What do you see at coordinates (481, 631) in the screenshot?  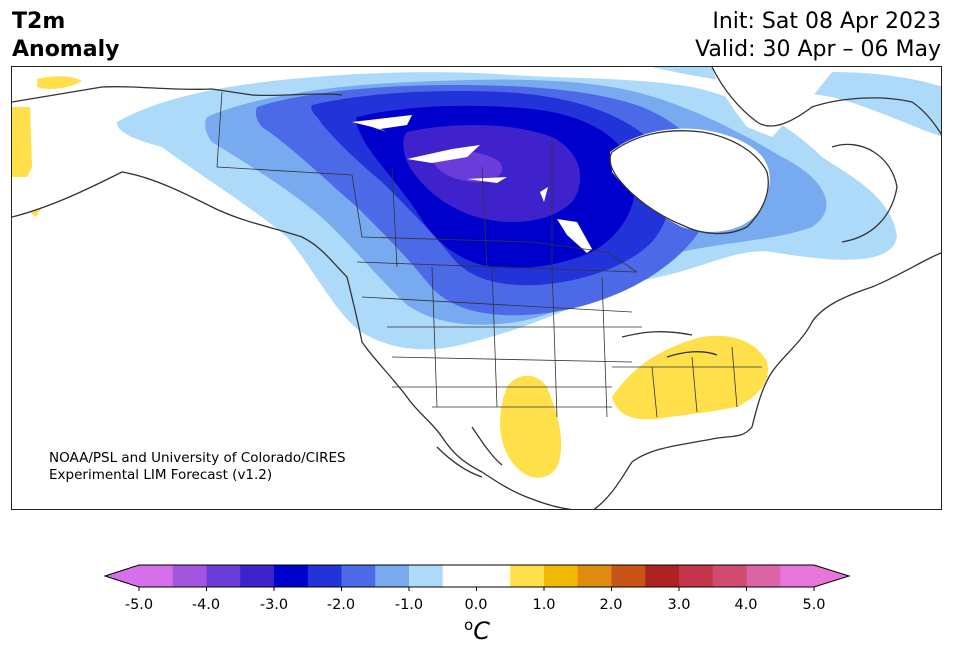 I see `unit-letter: C` at bounding box center [481, 631].